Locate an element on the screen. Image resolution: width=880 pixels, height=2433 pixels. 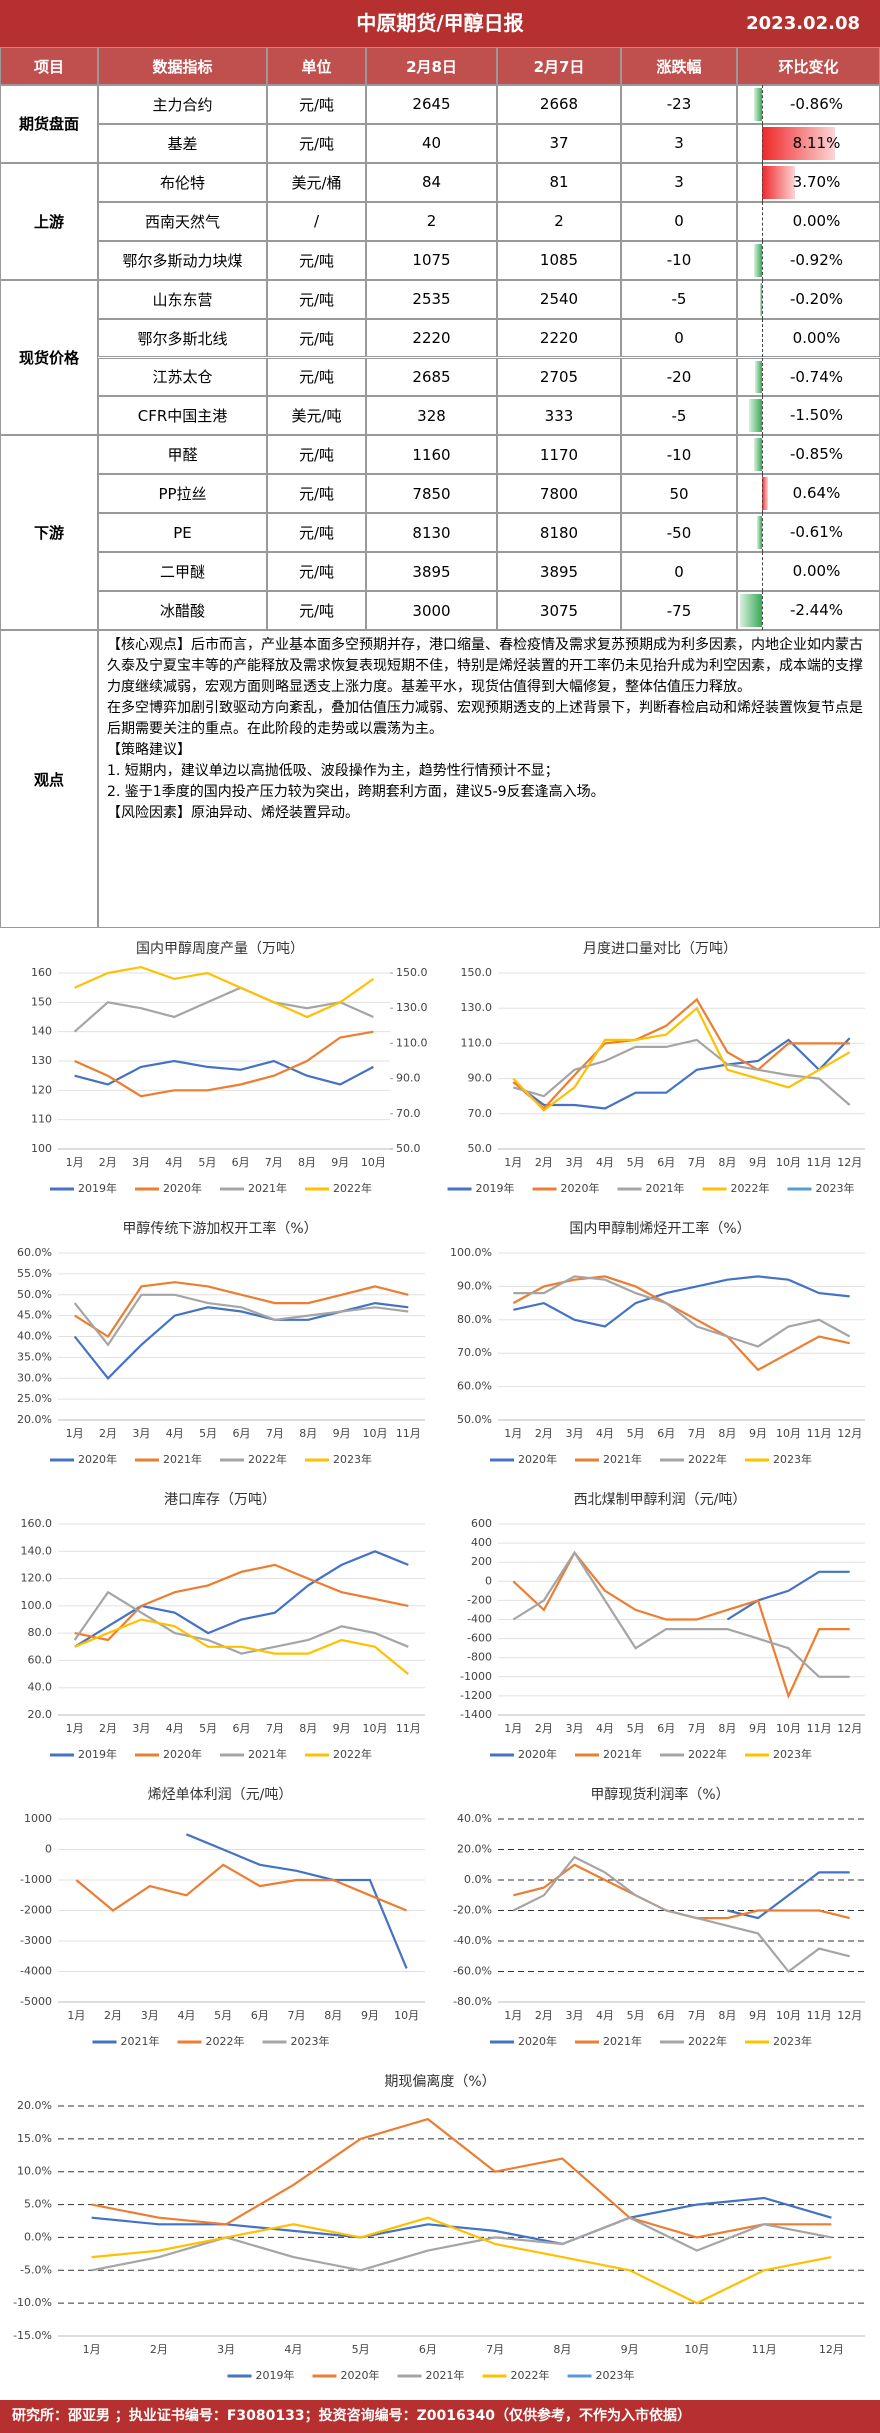
x-tick-label: 5月 is located at coordinates (208, 1728).